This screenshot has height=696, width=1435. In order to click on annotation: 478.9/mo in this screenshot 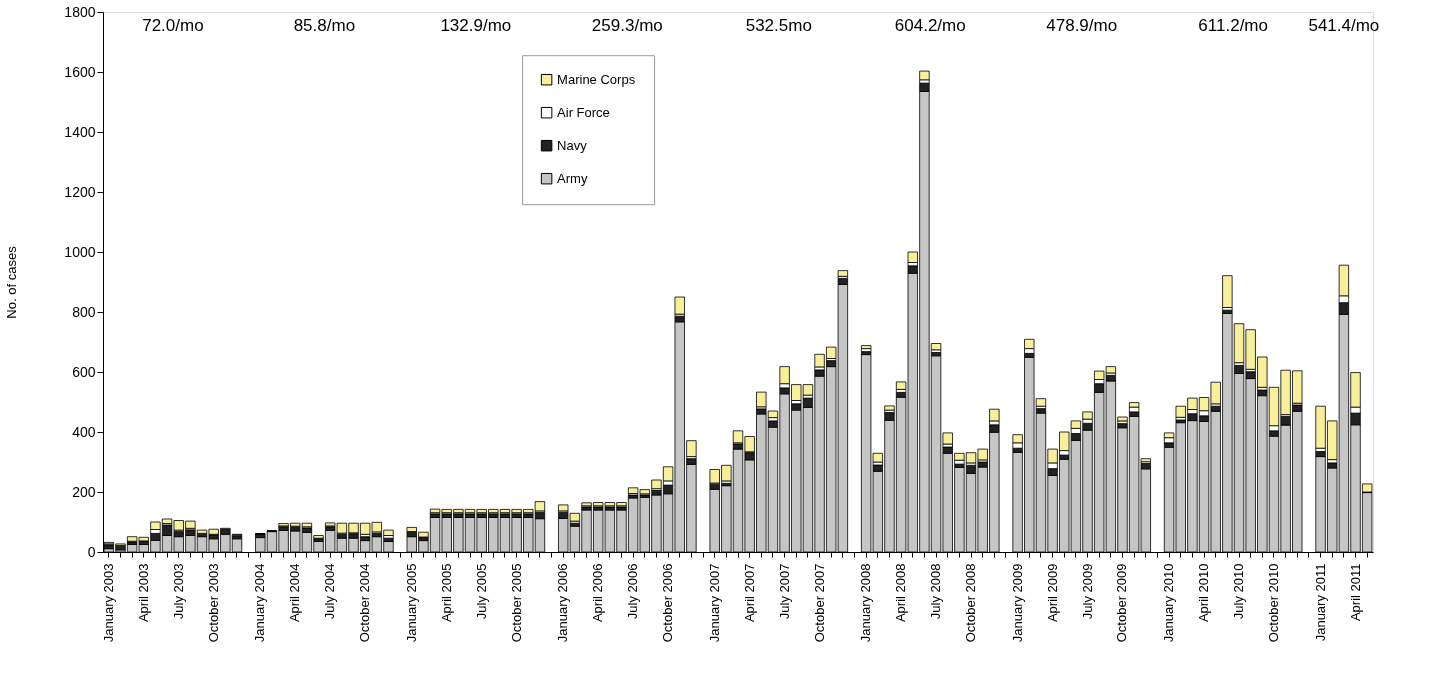, I will do `click(1082, 25)`.